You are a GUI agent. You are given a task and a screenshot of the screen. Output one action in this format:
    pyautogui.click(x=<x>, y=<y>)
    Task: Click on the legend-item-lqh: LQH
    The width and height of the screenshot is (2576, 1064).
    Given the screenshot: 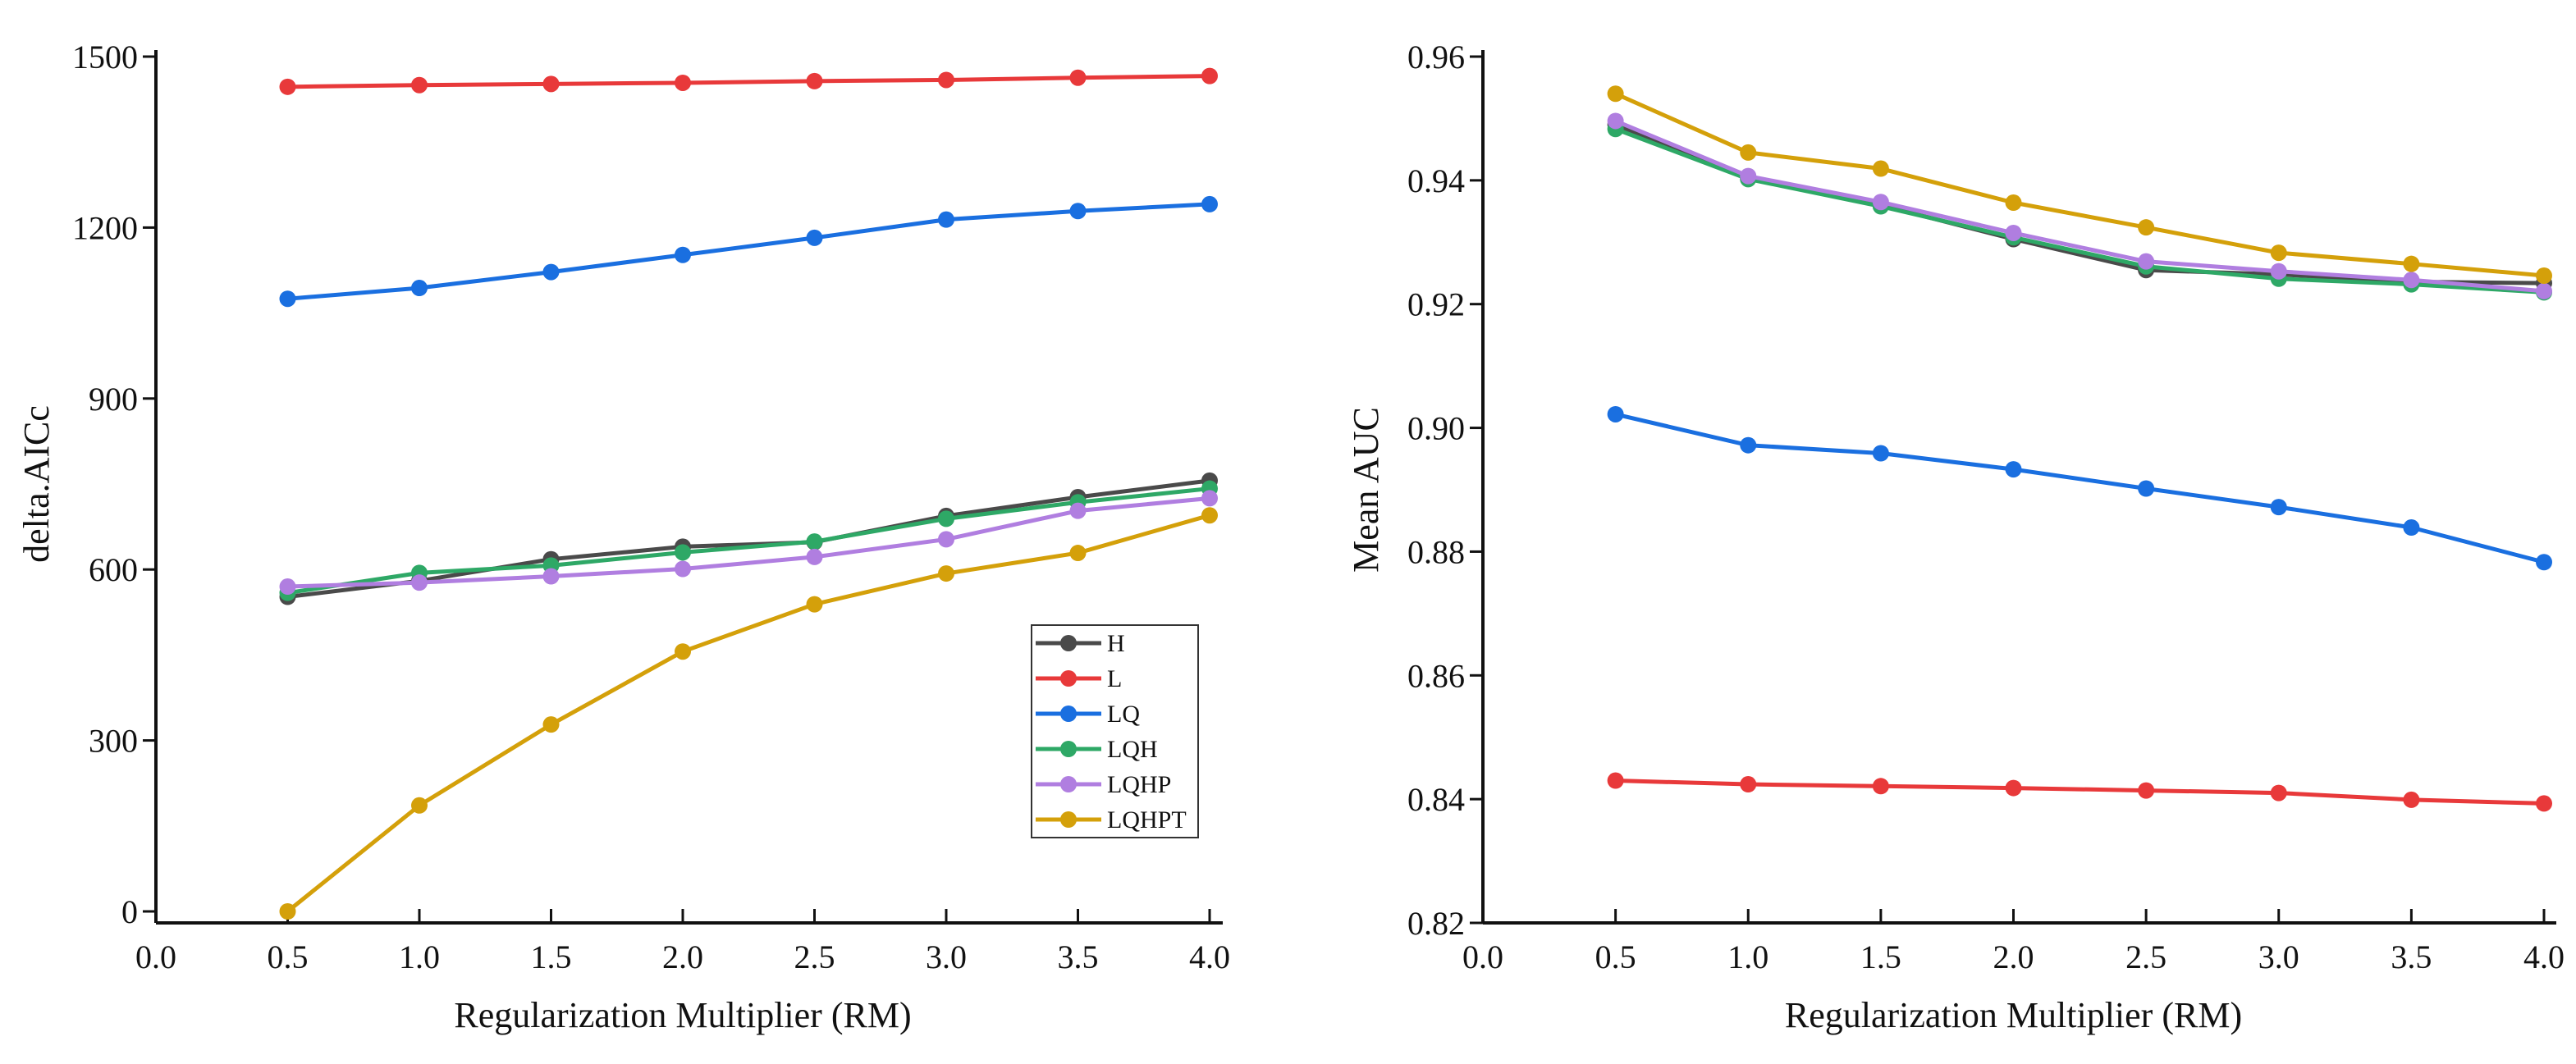 What is the action you would take?
    pyautogui.click(x=1097, y=749)
    